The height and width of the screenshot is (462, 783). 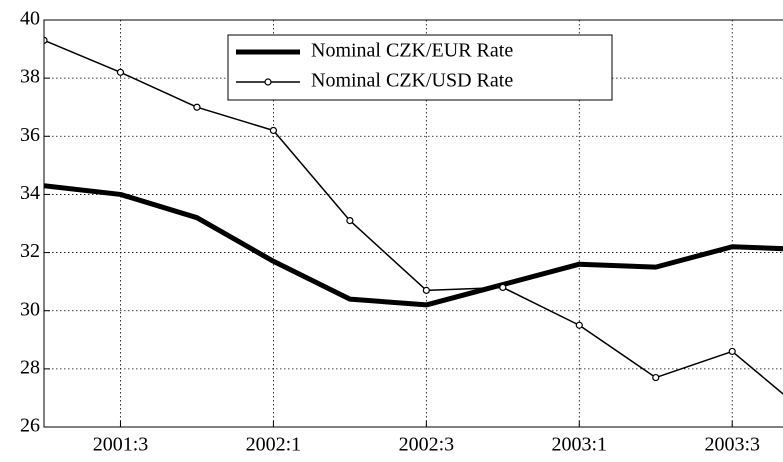 I want to click on x-tick-label: 2002:3, so click(x=427, y=445).